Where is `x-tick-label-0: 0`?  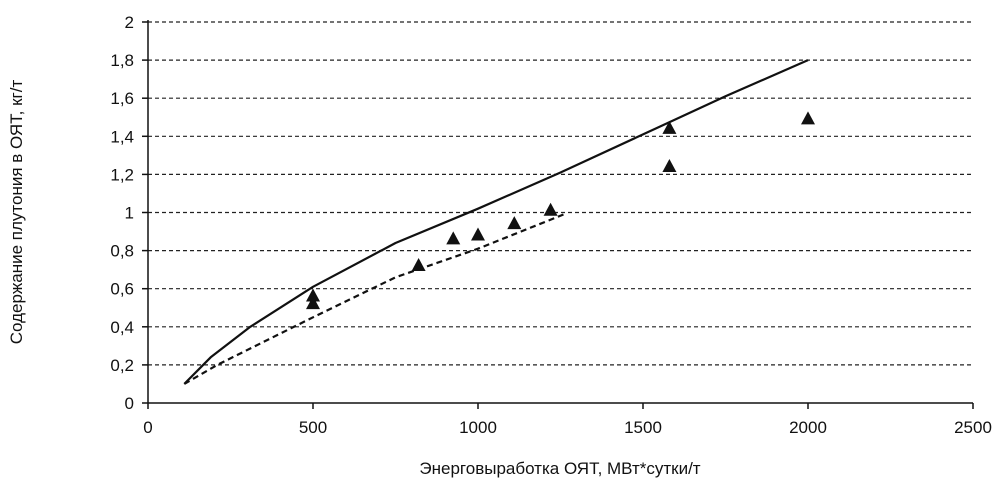
x-tick-label-0: 0 is located at coordinates (147, 427).